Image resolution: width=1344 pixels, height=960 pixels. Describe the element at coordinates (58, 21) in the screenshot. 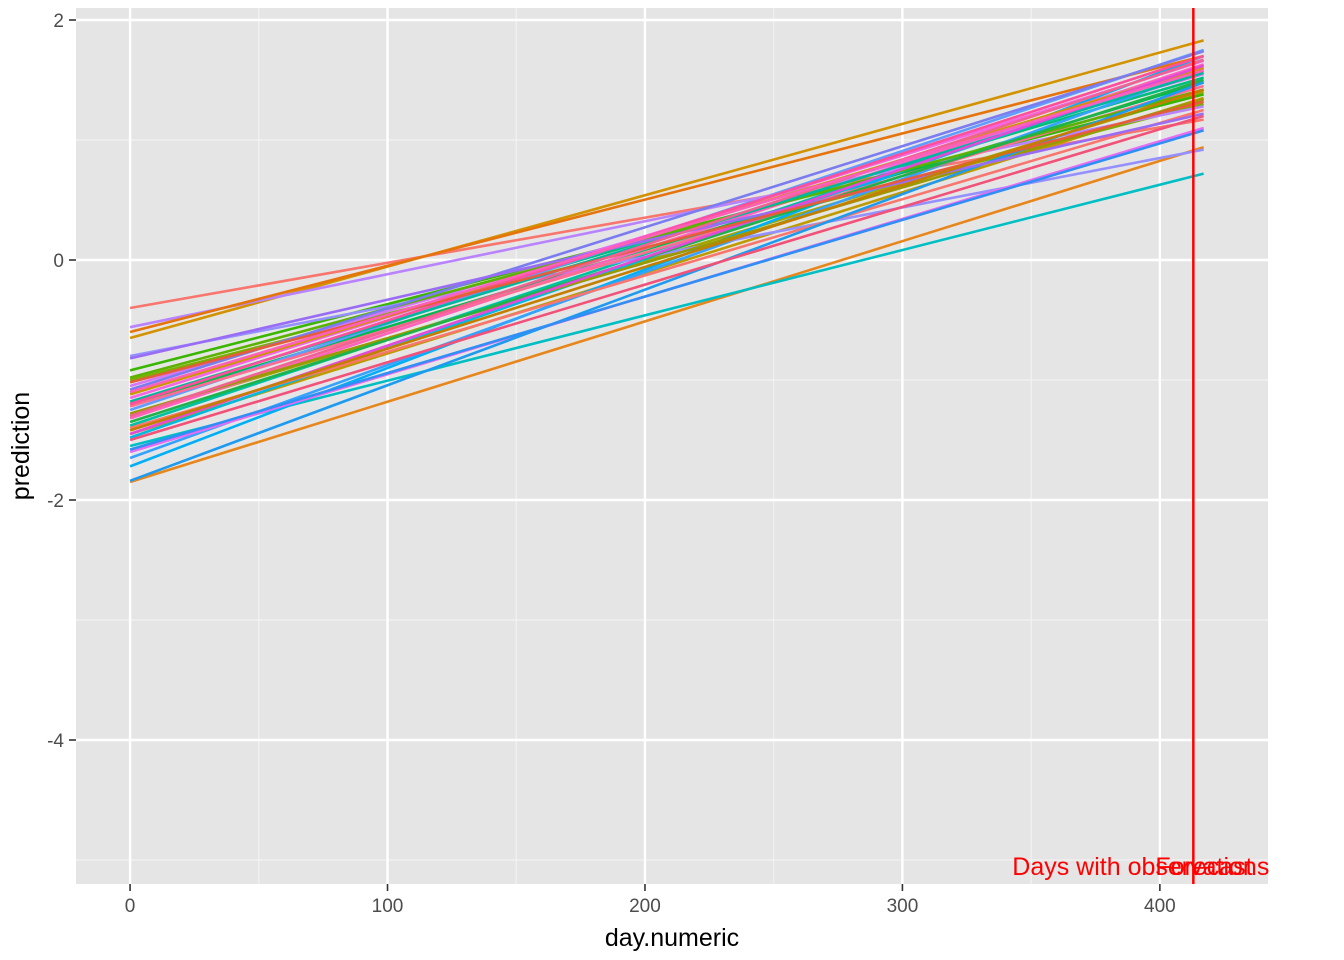

I see `y-tick-label: 2` at that location.